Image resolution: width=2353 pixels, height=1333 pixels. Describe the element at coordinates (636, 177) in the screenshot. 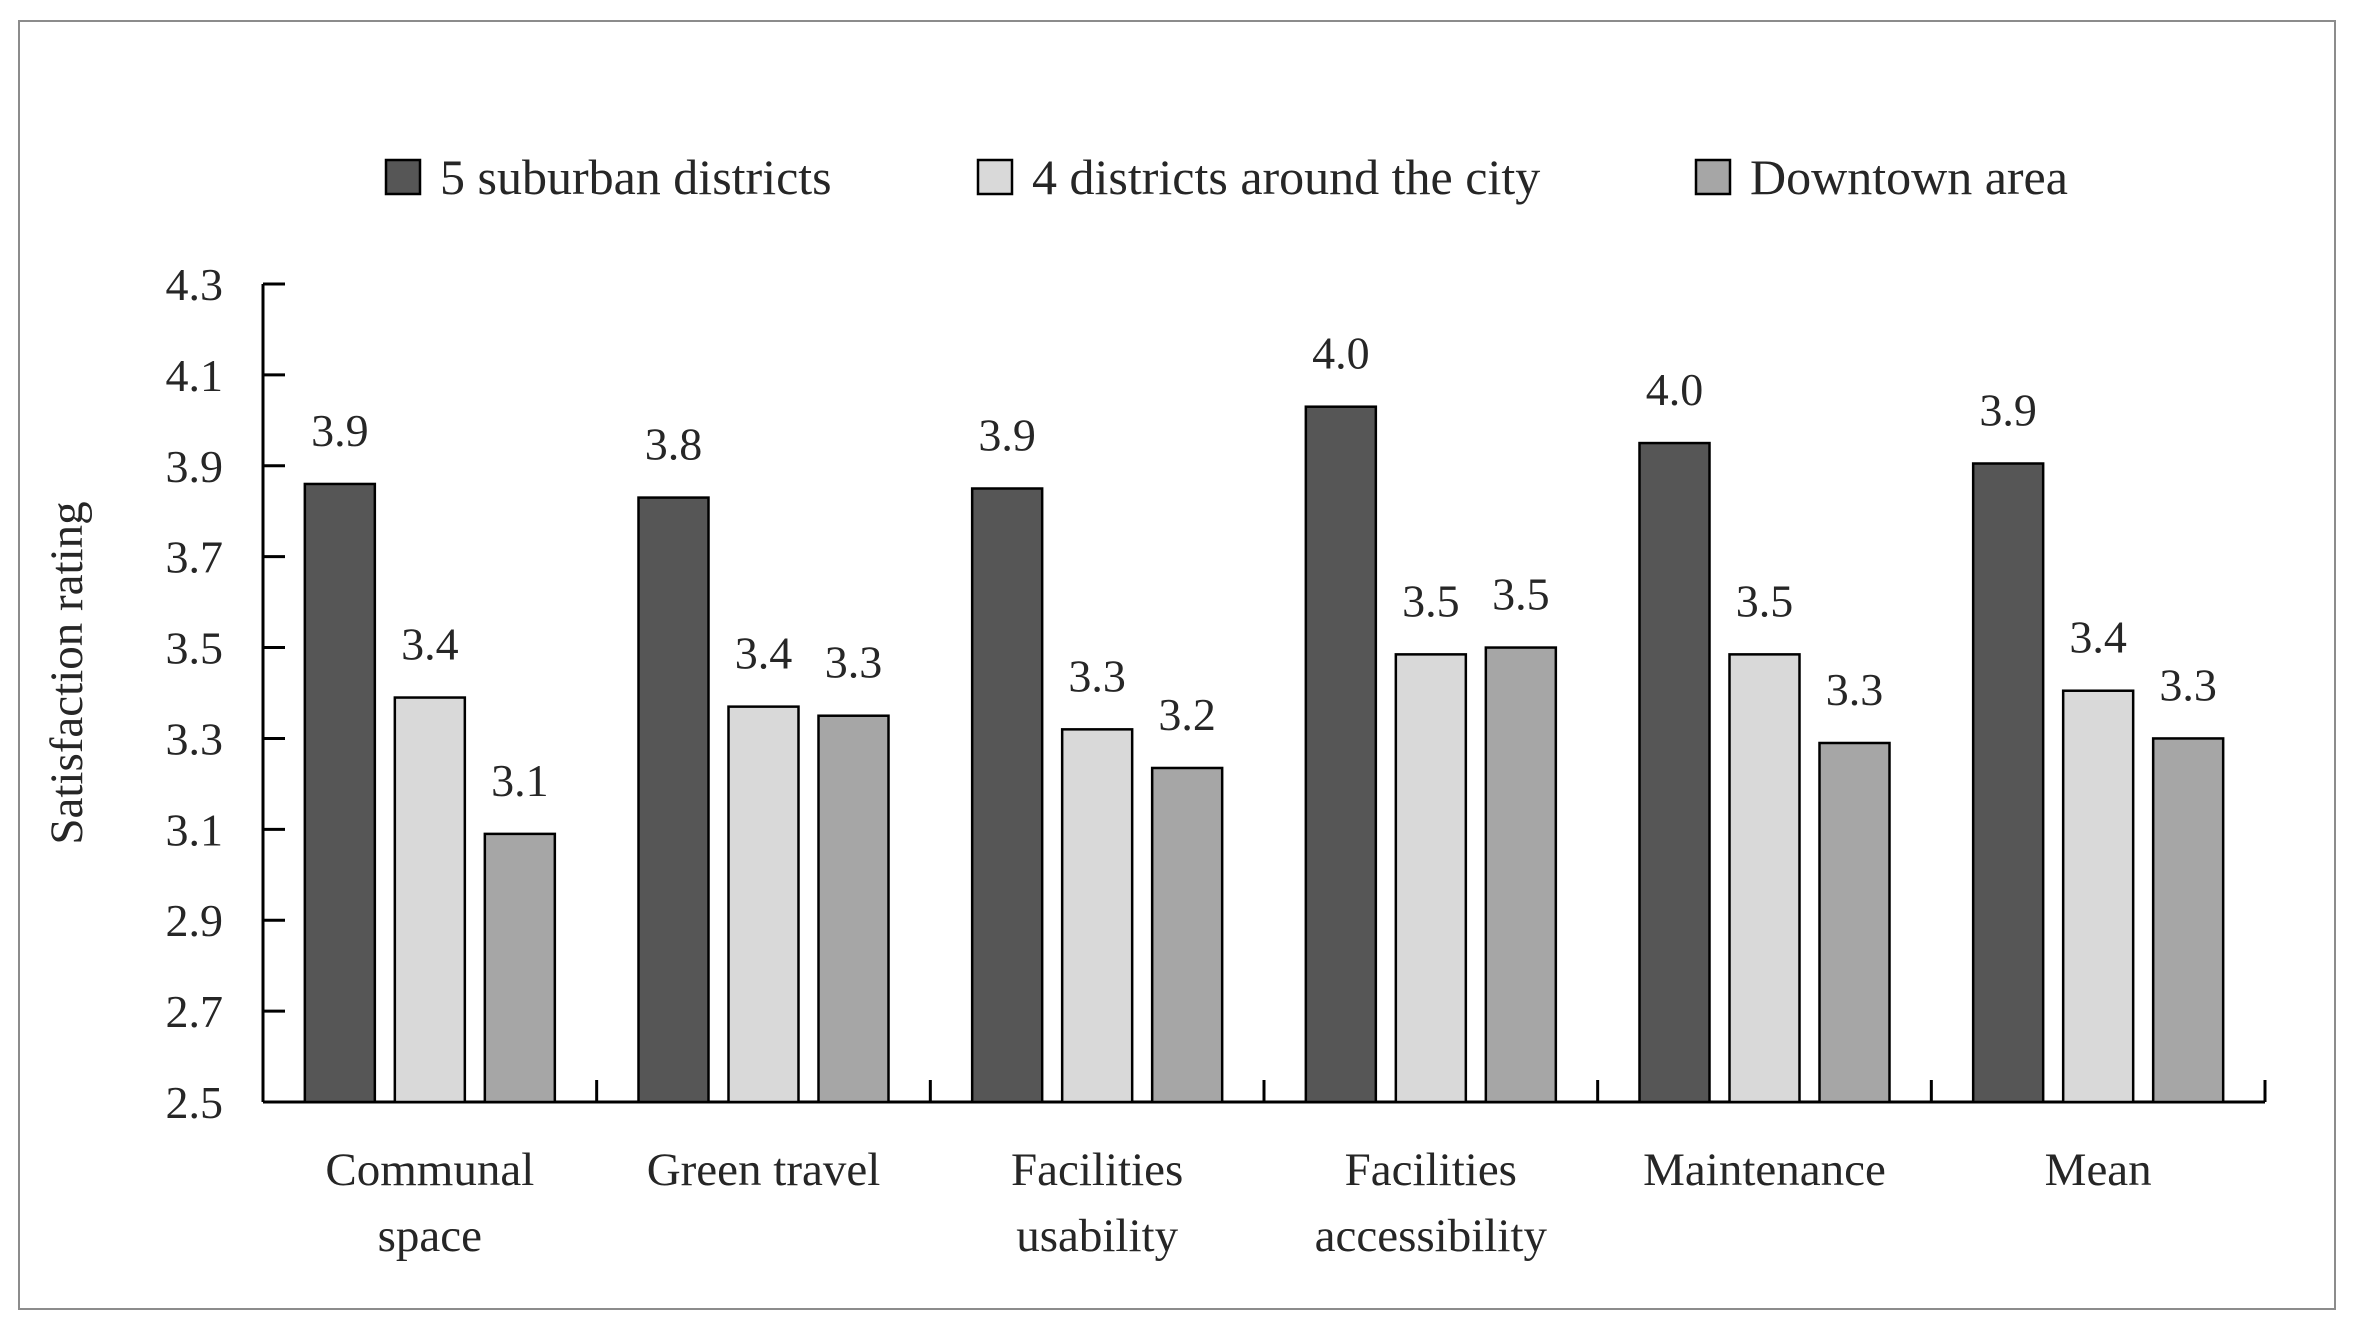

I see `legend-label: 5 suburban districts` at that location.